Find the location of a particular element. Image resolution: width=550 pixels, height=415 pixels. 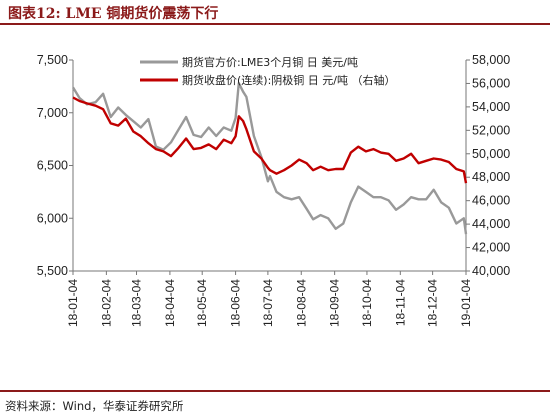

legend-label-lme: 期货官方价:LME3个月铜 日 美元/吨 is located at coordinates (270, 62).